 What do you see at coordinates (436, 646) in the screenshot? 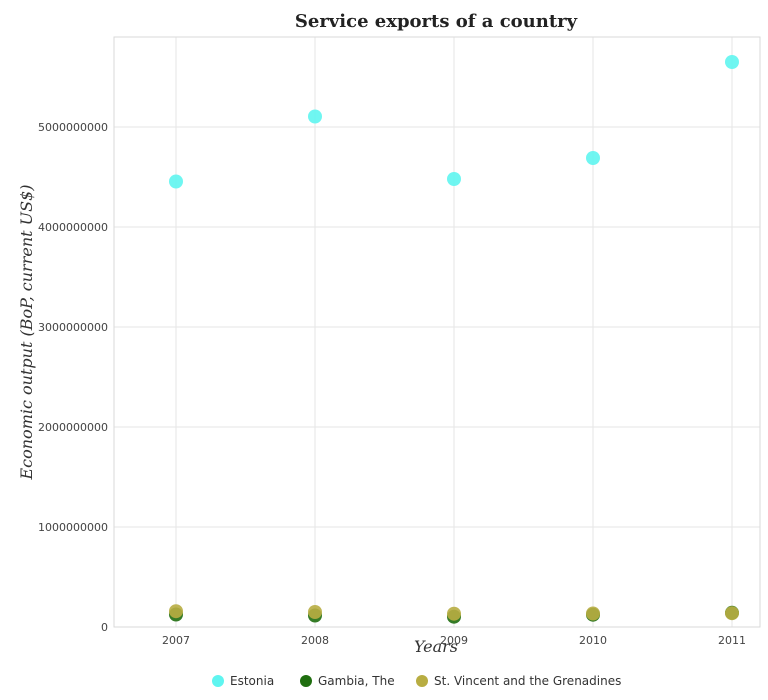
I see `x-axis-label: Years` at bounding box center [436, 646].